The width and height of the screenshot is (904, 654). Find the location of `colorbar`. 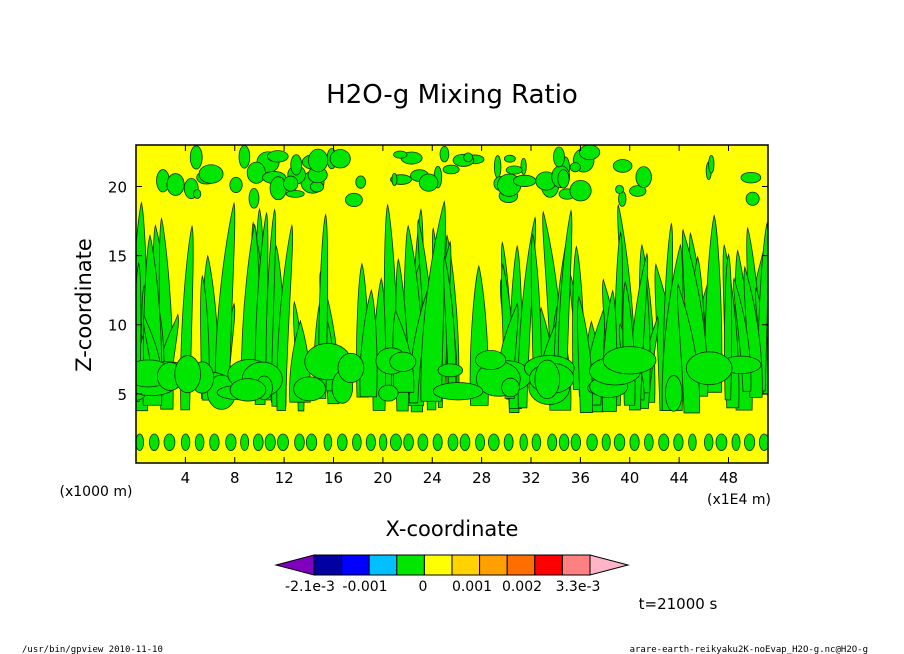

colorbar is located at coordinates (452, 565).